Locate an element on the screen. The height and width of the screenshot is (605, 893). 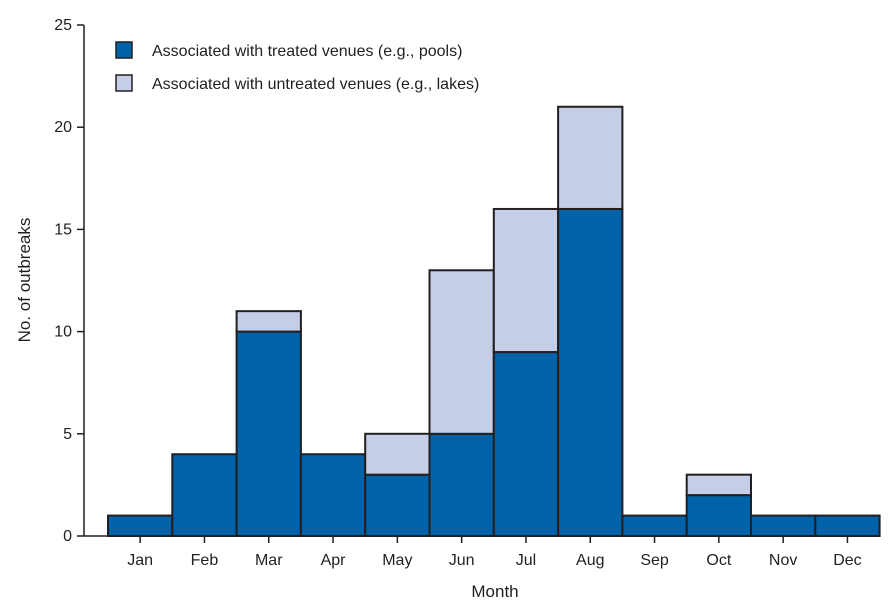
y-ticks-layer: 0 5 10 15 20 25 is located at coordinates (69, 281).